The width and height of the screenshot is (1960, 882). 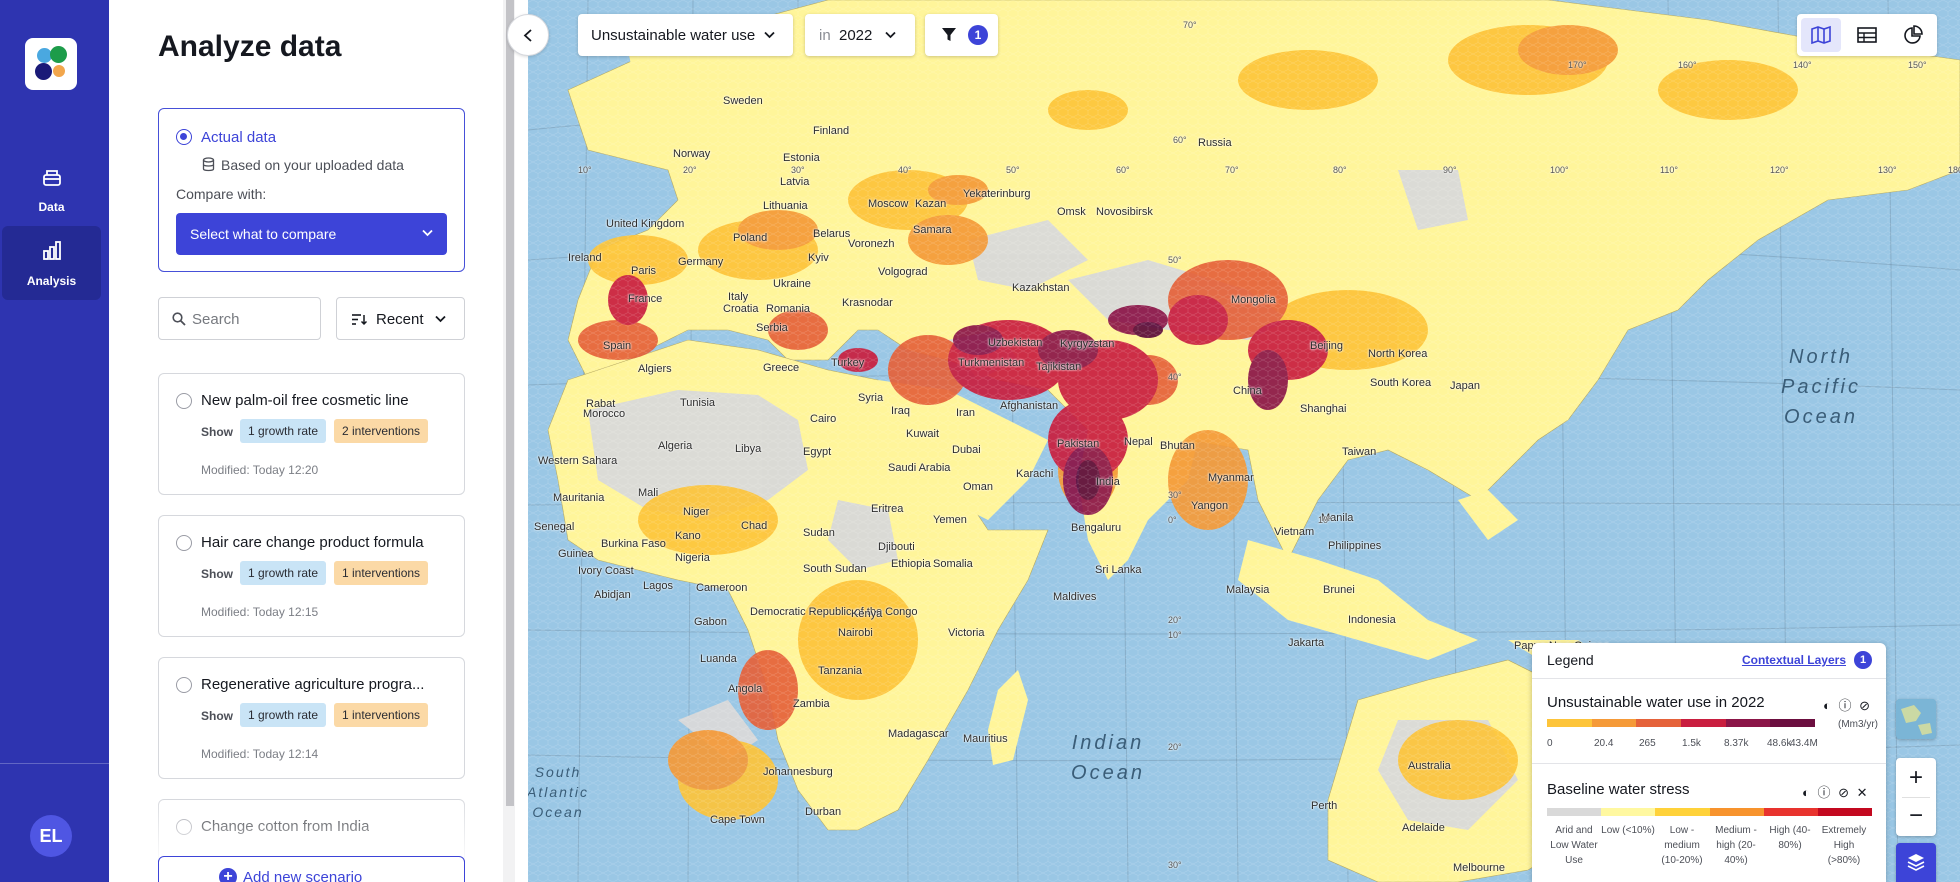 I want to click on map-label: Australia, so click(x=1429, y=766).